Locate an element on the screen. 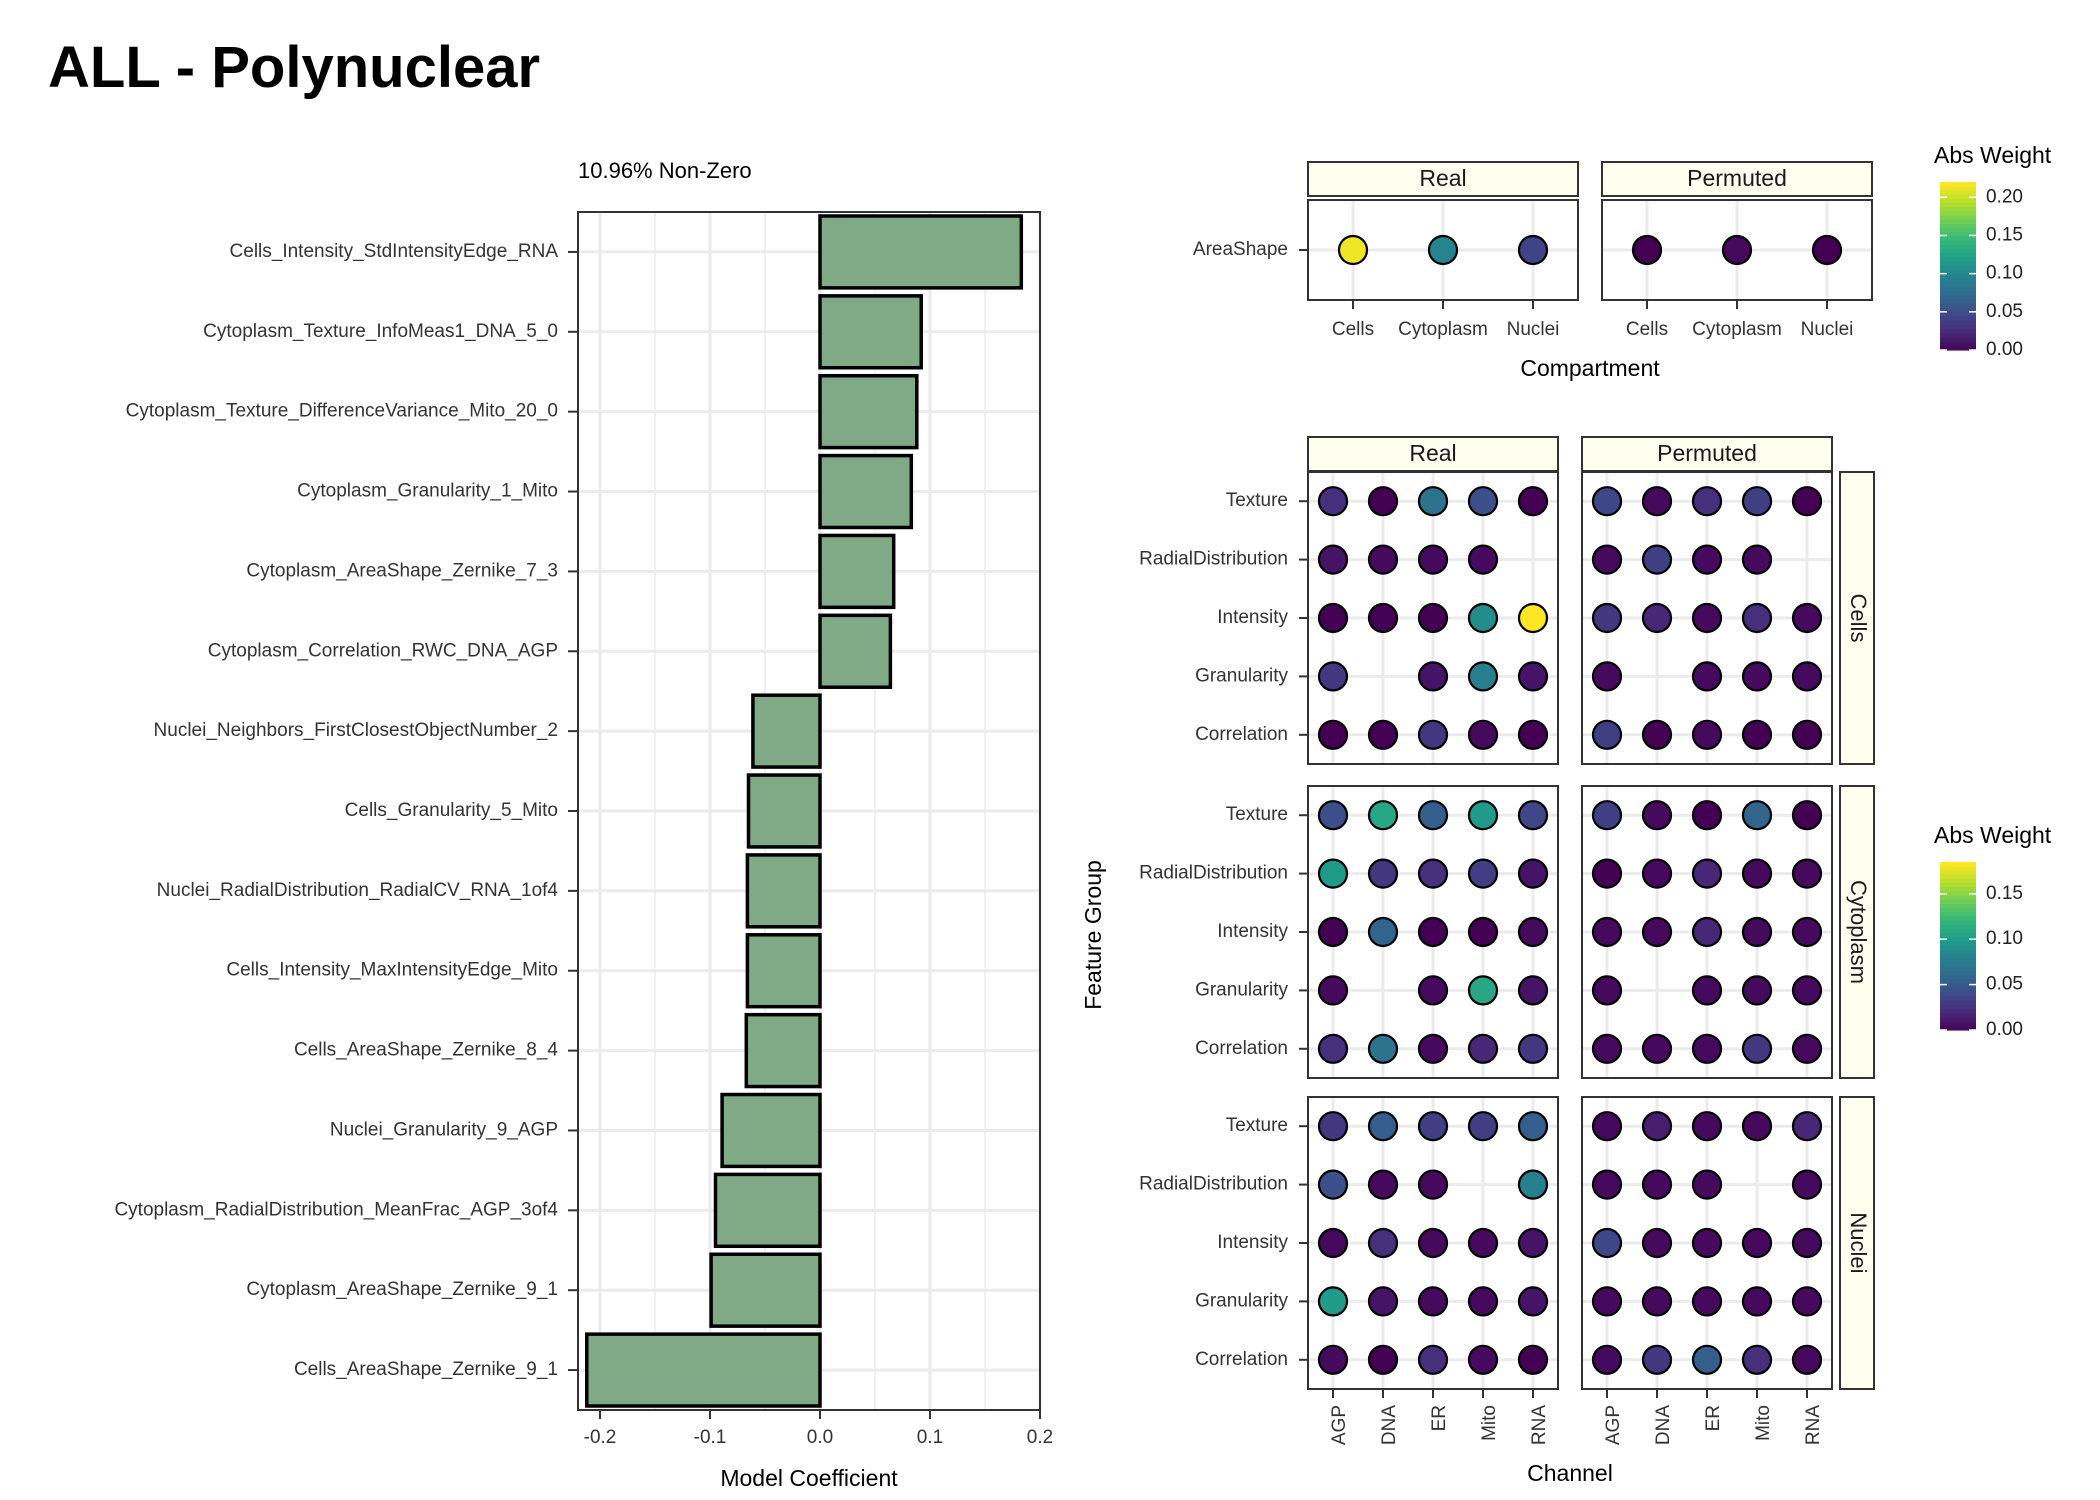 The image size is (2100, 1500). strip-right-cytoplasm-label: Cytoplasm is located at coordinates (1858, 932).